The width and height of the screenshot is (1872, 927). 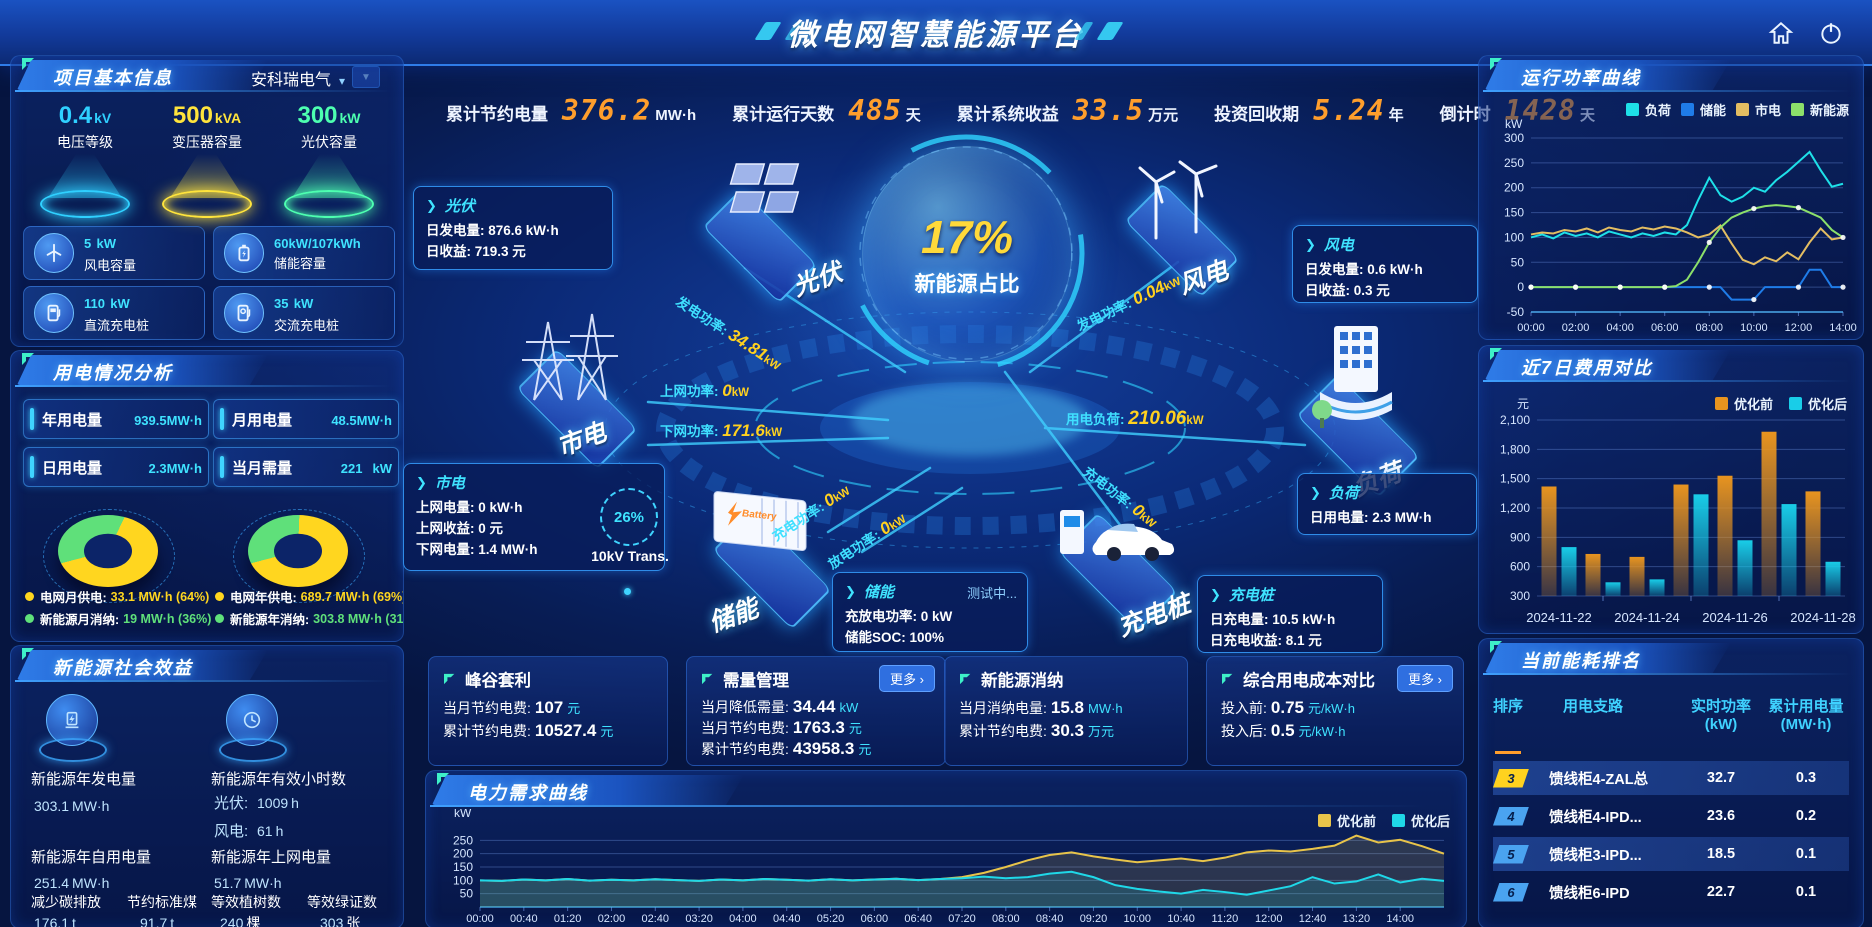 I want to click on svg-text: 02:00, so click(x=612, y=919).